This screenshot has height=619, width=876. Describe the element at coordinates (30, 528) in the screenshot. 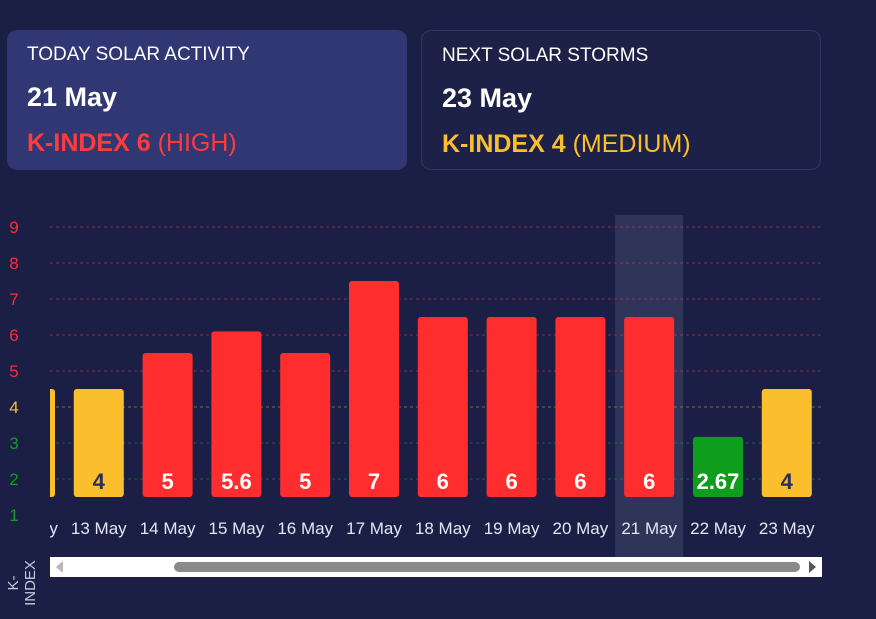

I see `x-tick-label: 12 May` at that location.